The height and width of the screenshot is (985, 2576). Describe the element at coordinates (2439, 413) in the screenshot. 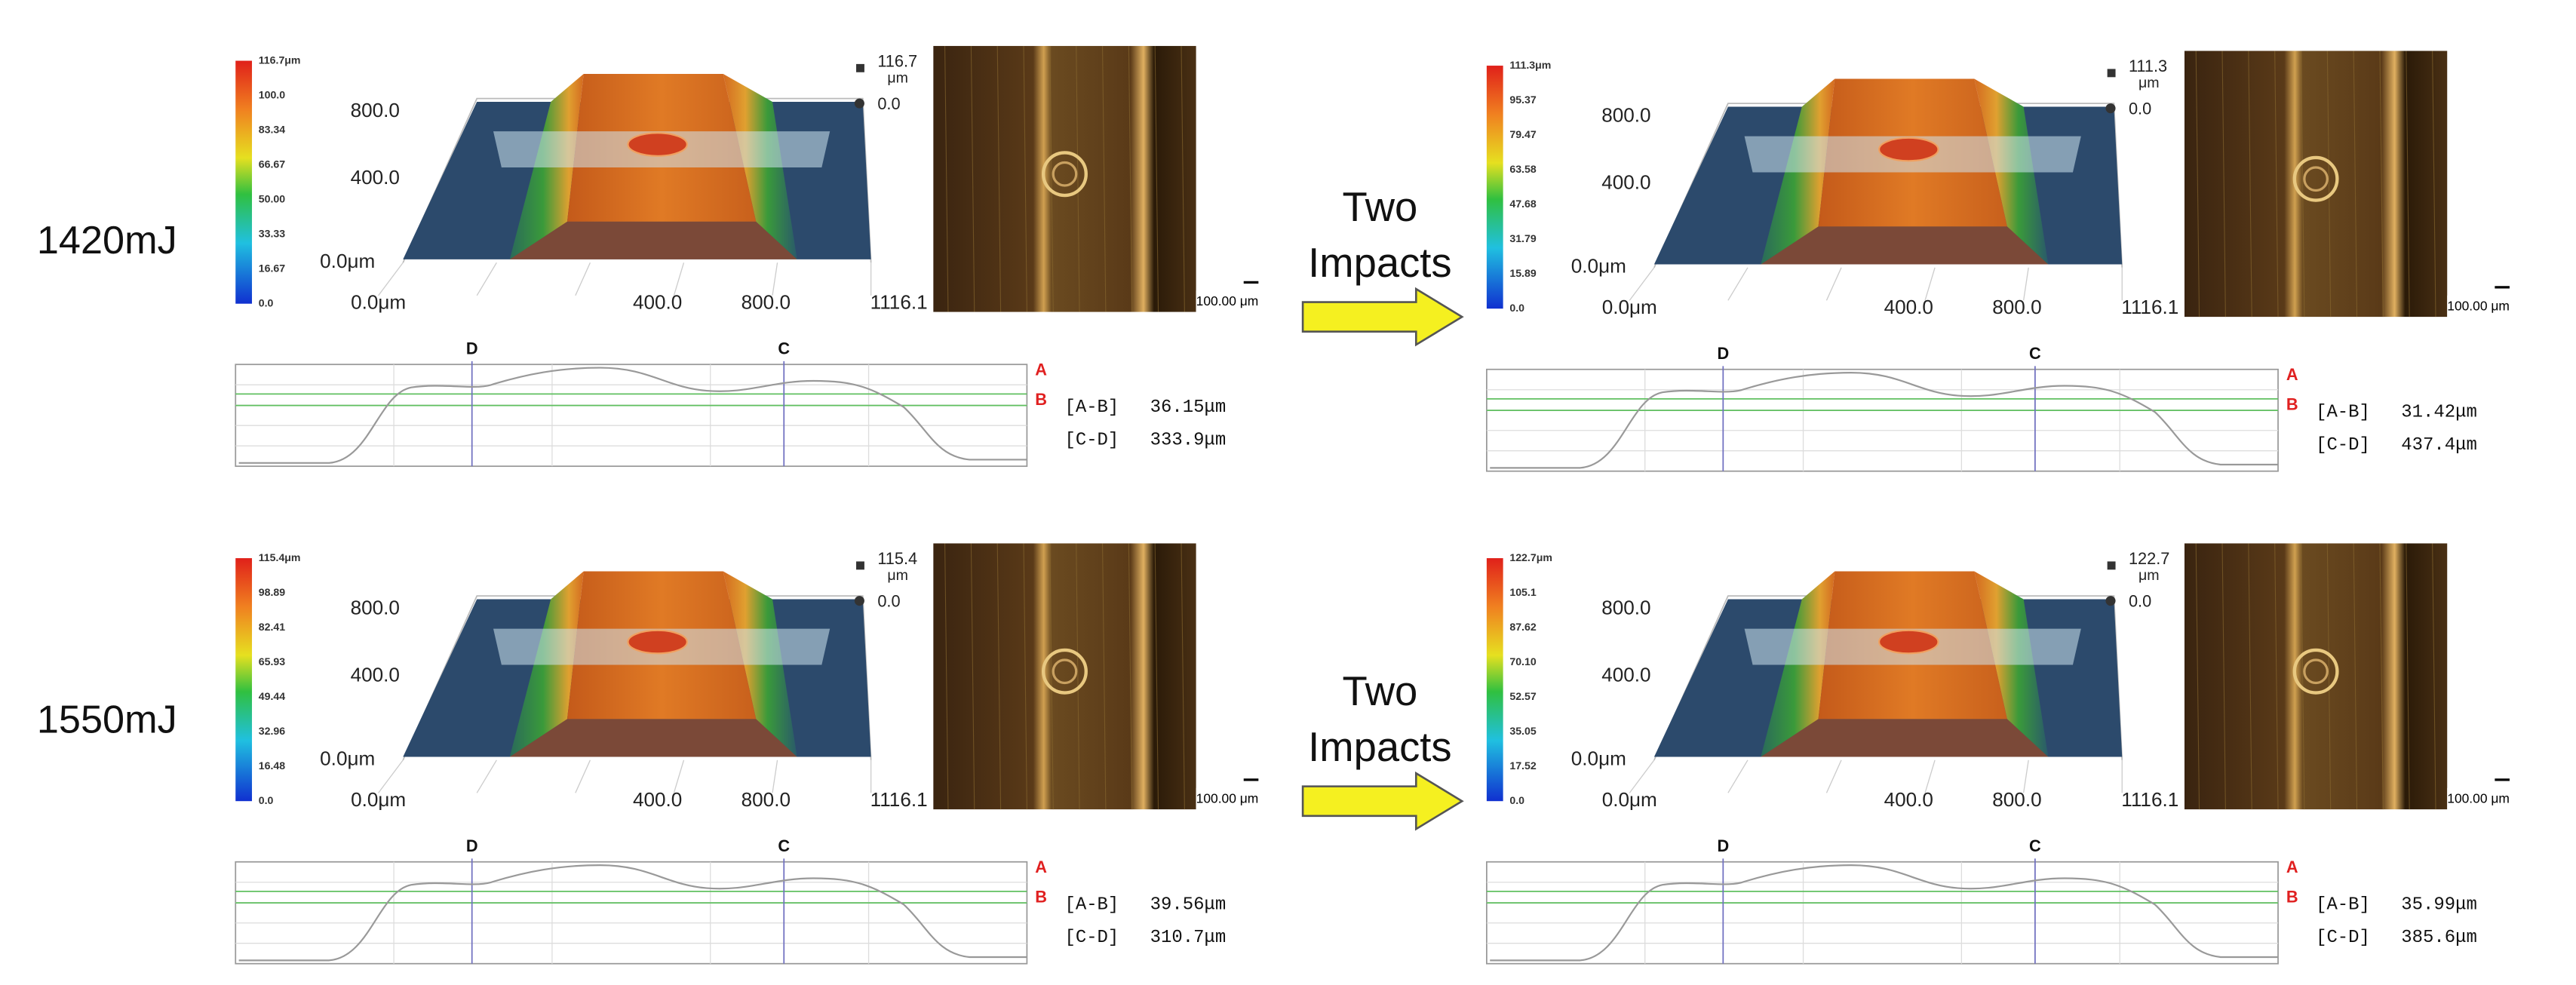

I see `measurement-value: 31.42μm` at that location.